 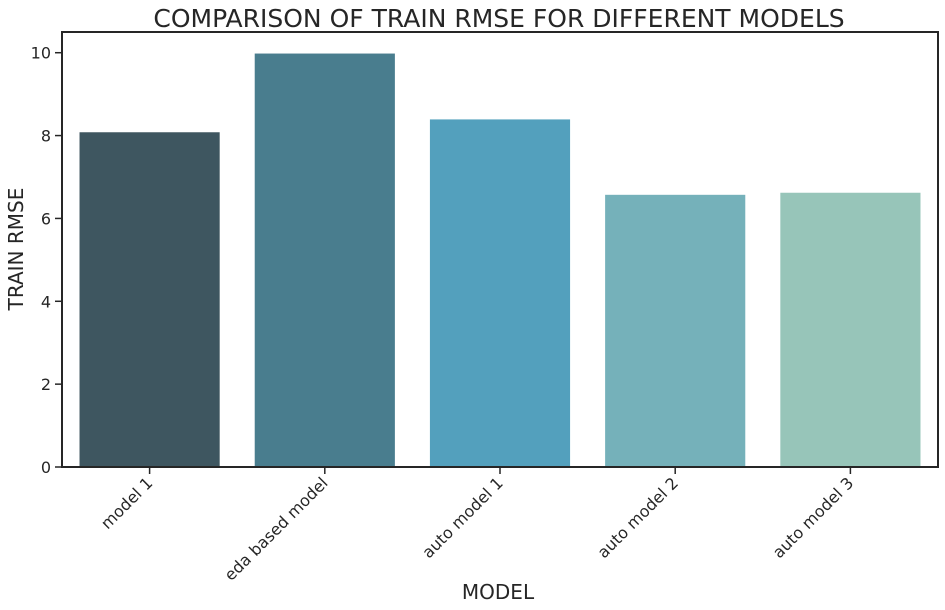 I want to click on y-tick-label: 8, so click(x=46, y=136).